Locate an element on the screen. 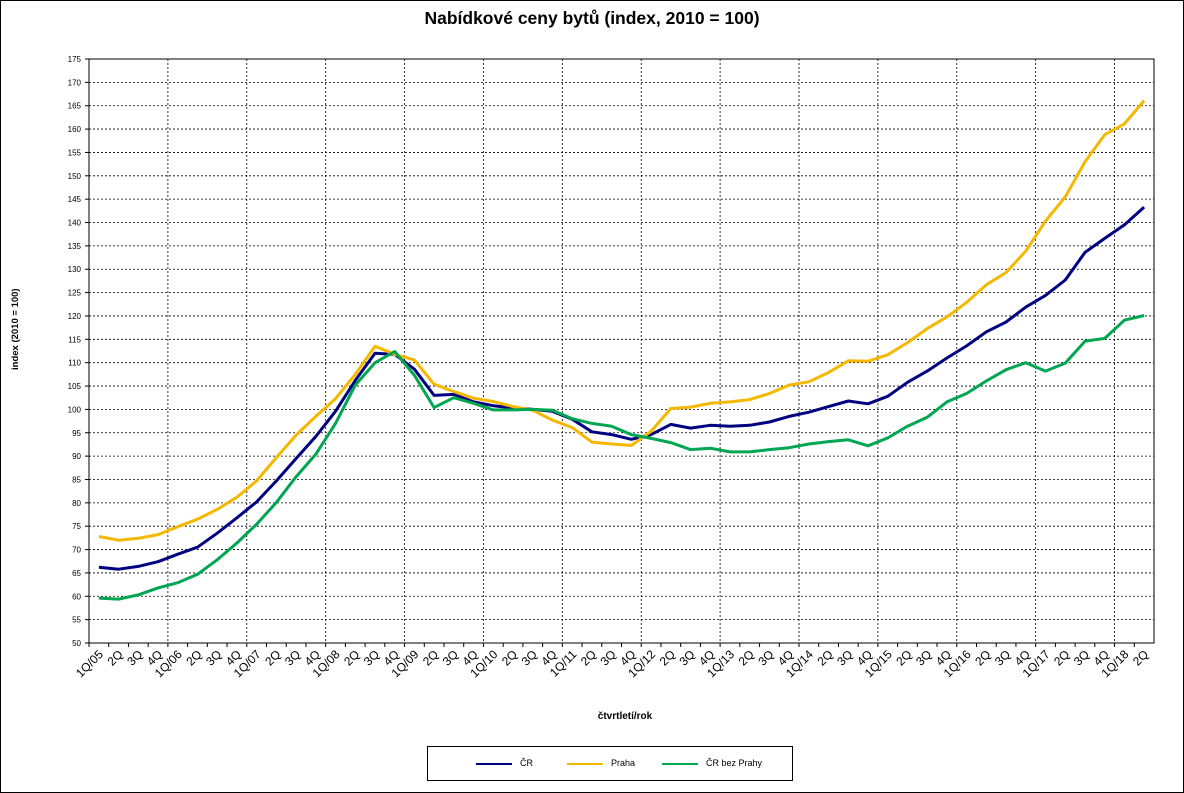 The image size is (1184, 793). legend-label-cr-bez-prahy: ČR bez Prahy is located at coordinates (734, 763).